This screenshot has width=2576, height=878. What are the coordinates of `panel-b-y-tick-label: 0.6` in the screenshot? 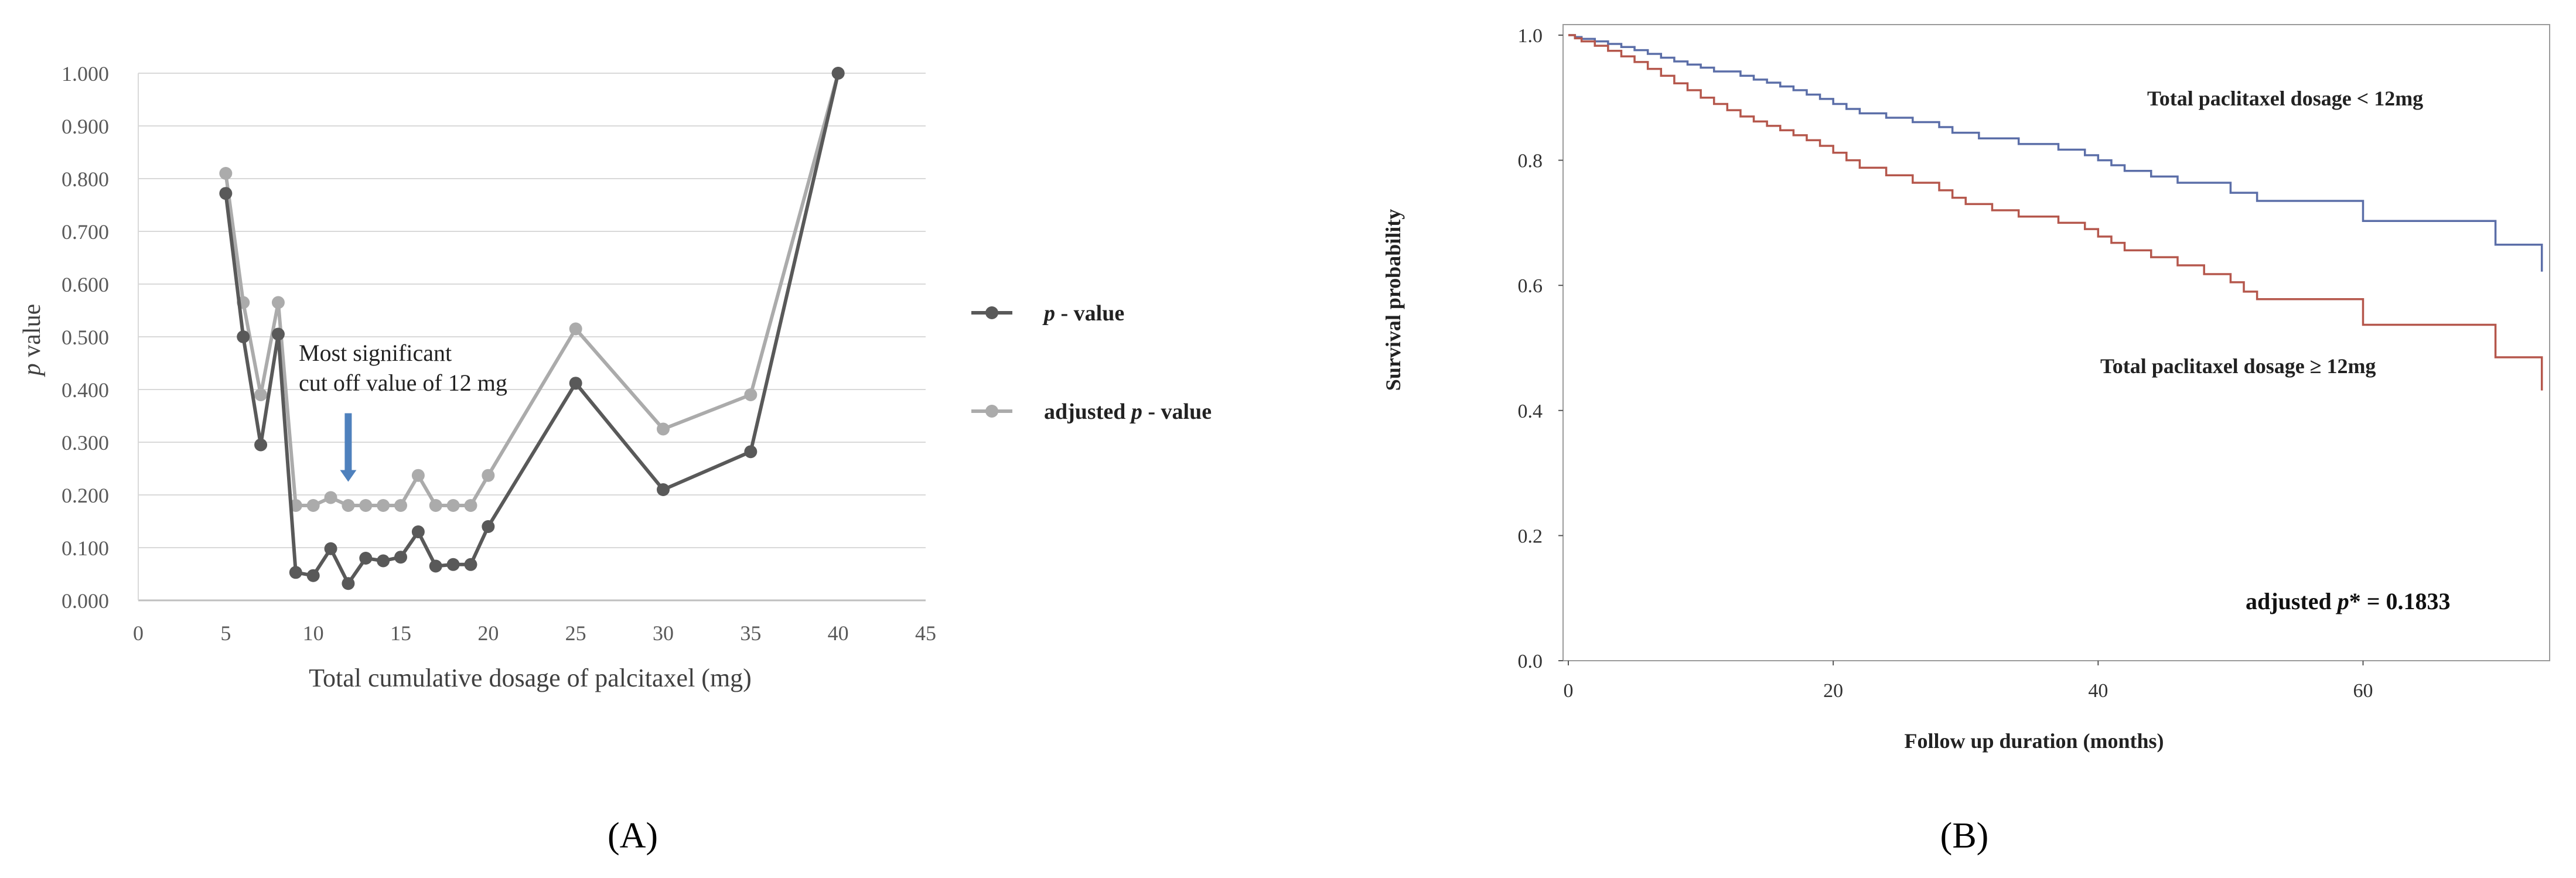 It's located at (1531, 286).